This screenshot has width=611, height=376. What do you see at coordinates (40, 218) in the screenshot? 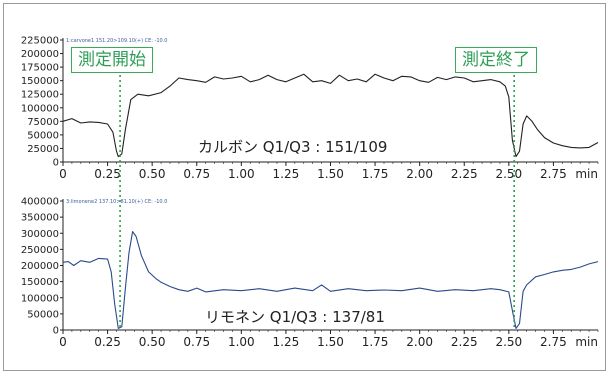
I see `y-tick-label: 350000` at bounding box center [40, 218].